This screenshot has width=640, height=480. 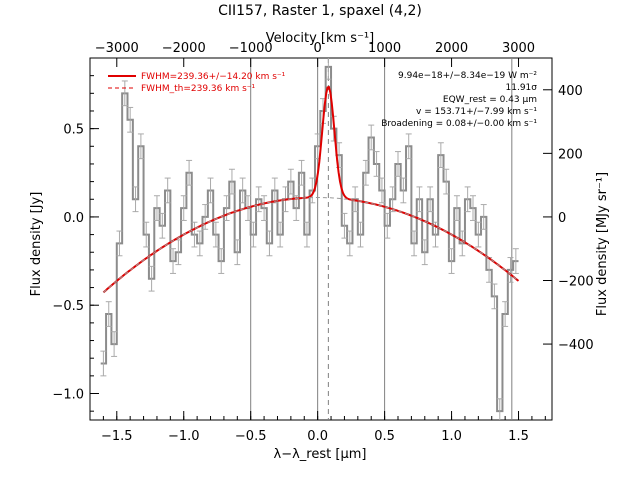 What do you see at coordinates (490, 100) in the screenshot?
I see `annotation-eqw: EQW_rest = 0.43 μm` at bounding box center [490, 100].